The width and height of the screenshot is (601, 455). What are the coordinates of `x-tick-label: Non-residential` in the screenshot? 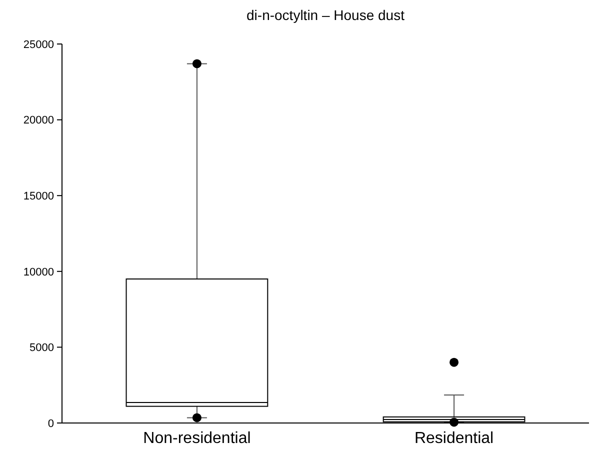 It's located at (197, 438).